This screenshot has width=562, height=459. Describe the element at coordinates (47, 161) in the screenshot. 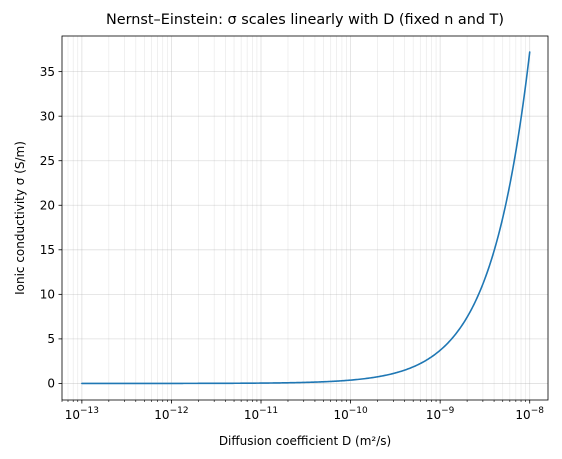

I see `y-tick-label: 25` at that location.